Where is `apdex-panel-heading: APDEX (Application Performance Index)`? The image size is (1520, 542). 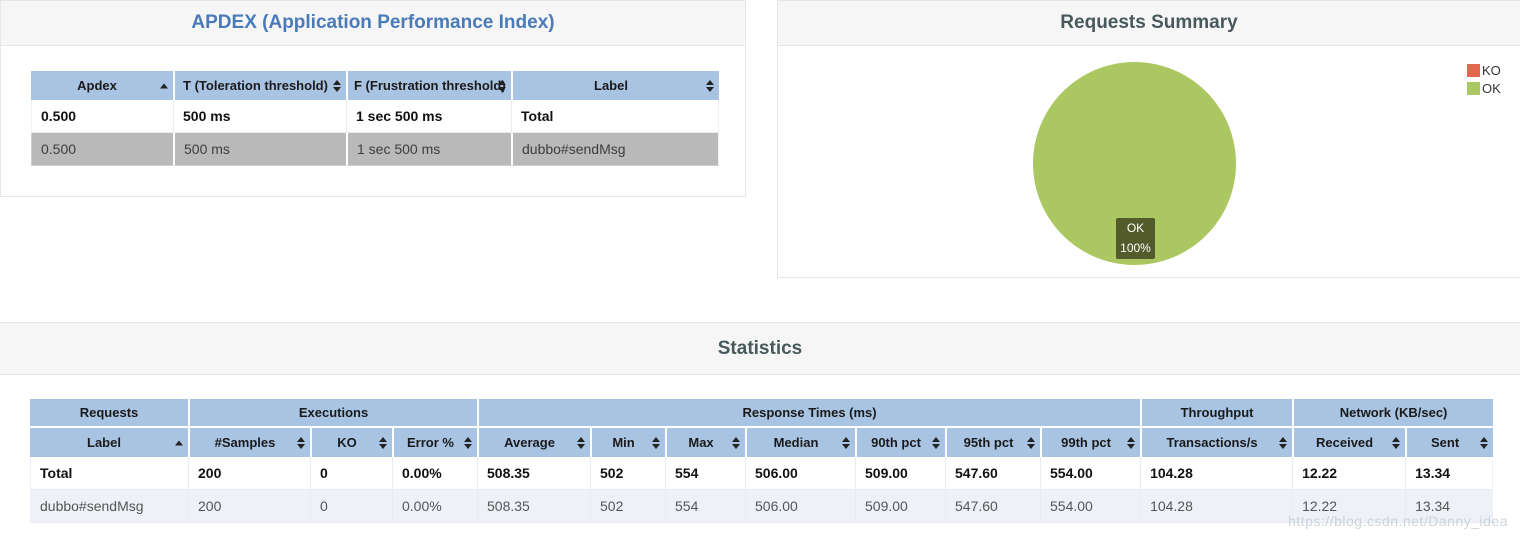
apdex-panel-heading: APDEX (Application Performance Index) is located at coordinates (373, 23).